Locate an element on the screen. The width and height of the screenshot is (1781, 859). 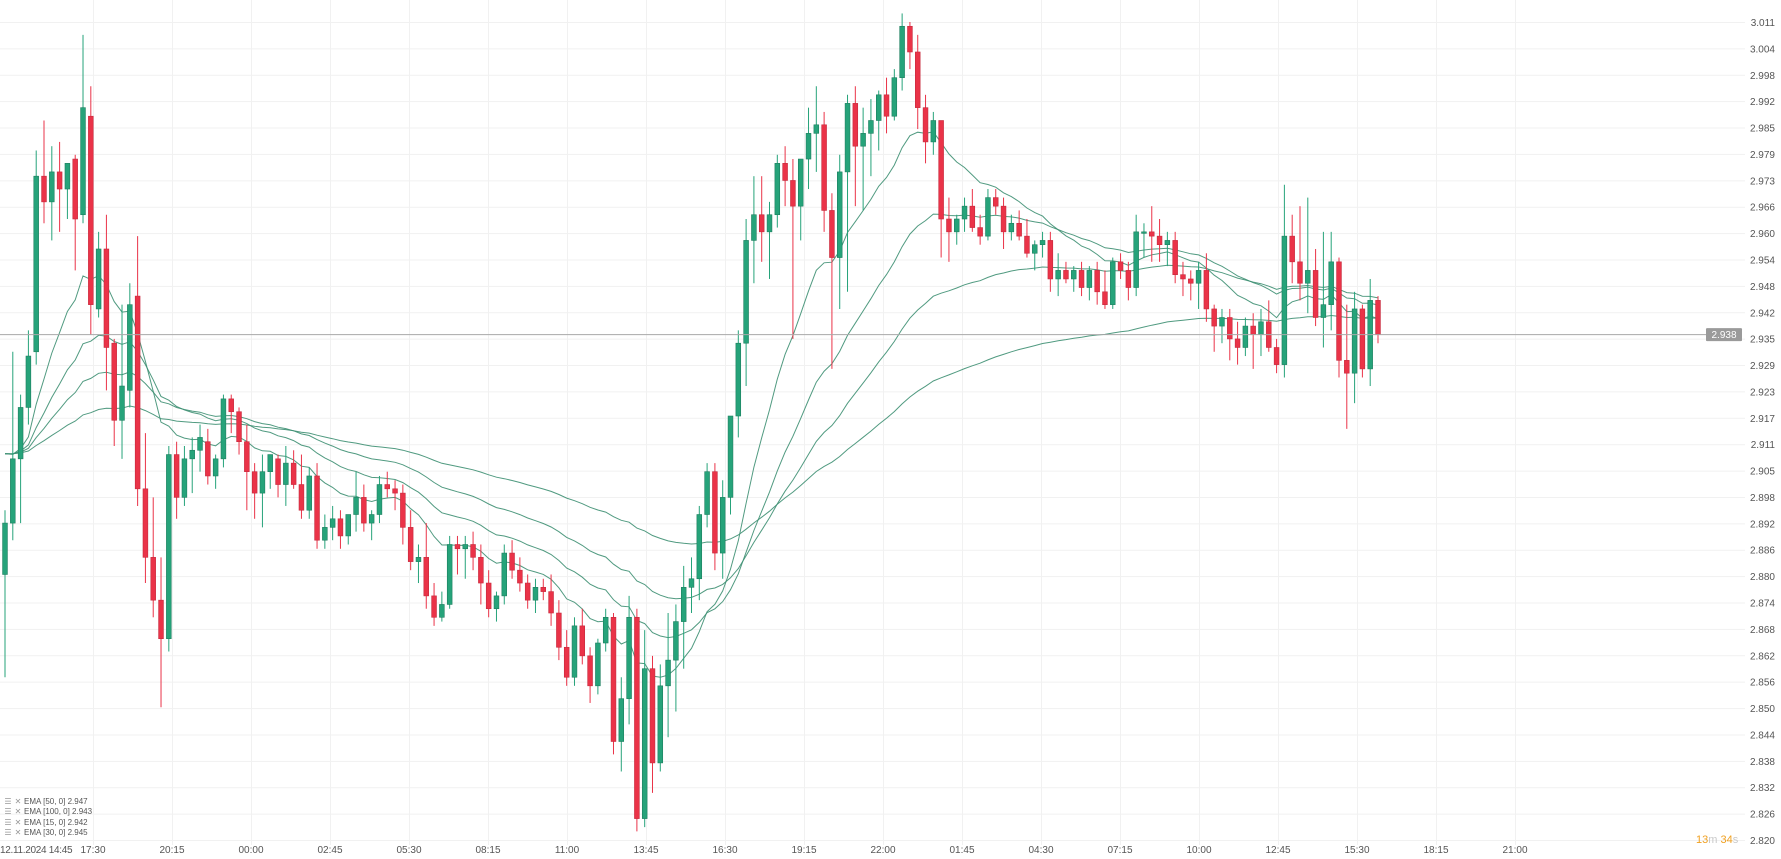
timer-minutes: 13 is located at coordinates (1702, 840).